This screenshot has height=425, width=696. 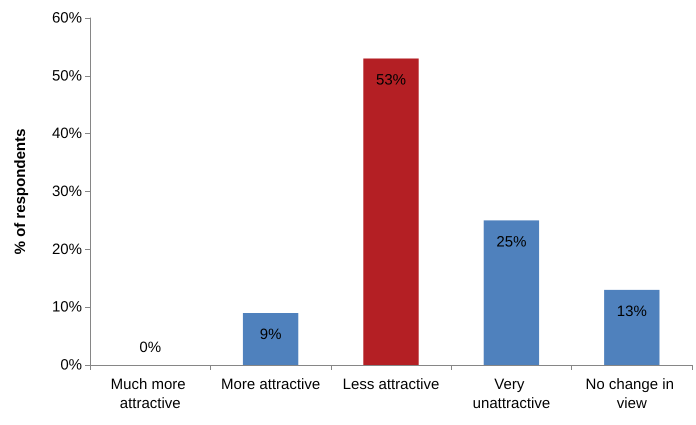 What do you see at coordinates (511, 394) in the screenshot?
I see `x-tick-label: Very unattractive` at bounding box center [511, 394].